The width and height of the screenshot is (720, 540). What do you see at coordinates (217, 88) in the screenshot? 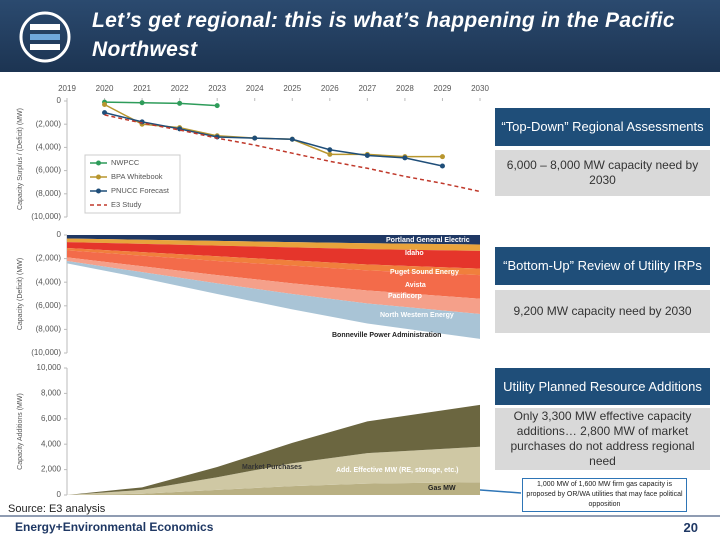
I see `x-tick-label: 2023` at bounding box center [217, 88].